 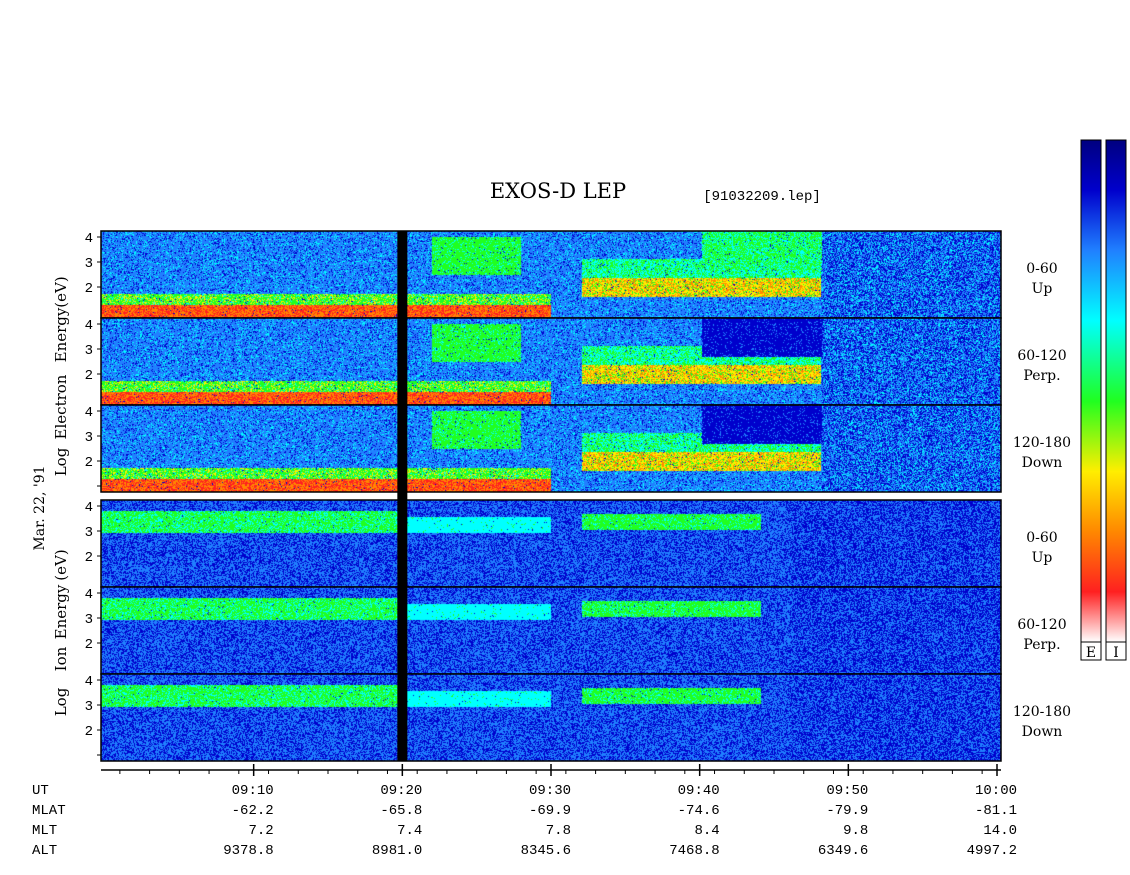 What do you see at coordinates (61, 291) in the screenshot?
I see `electron-ylabel-unit: (eV)` at bounding box center [61, 291].